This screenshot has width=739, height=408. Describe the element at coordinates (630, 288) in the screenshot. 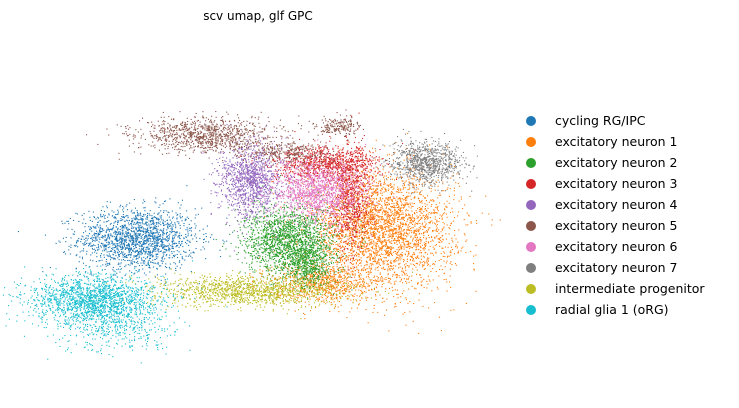

I see `legend-label: intermediate progenitor` at that location.